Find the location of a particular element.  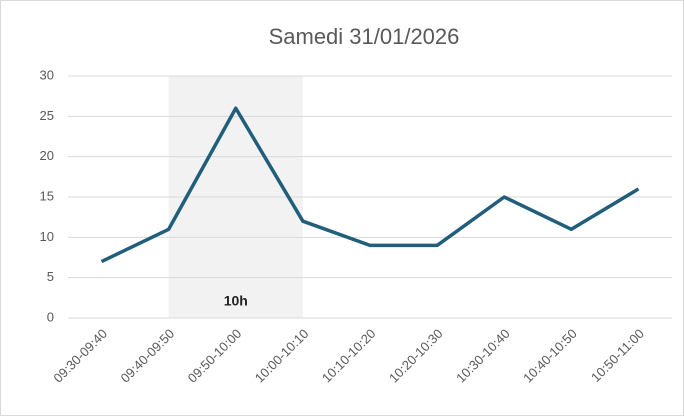

y-tick-label: 30 is located at coordinates (47, 74).